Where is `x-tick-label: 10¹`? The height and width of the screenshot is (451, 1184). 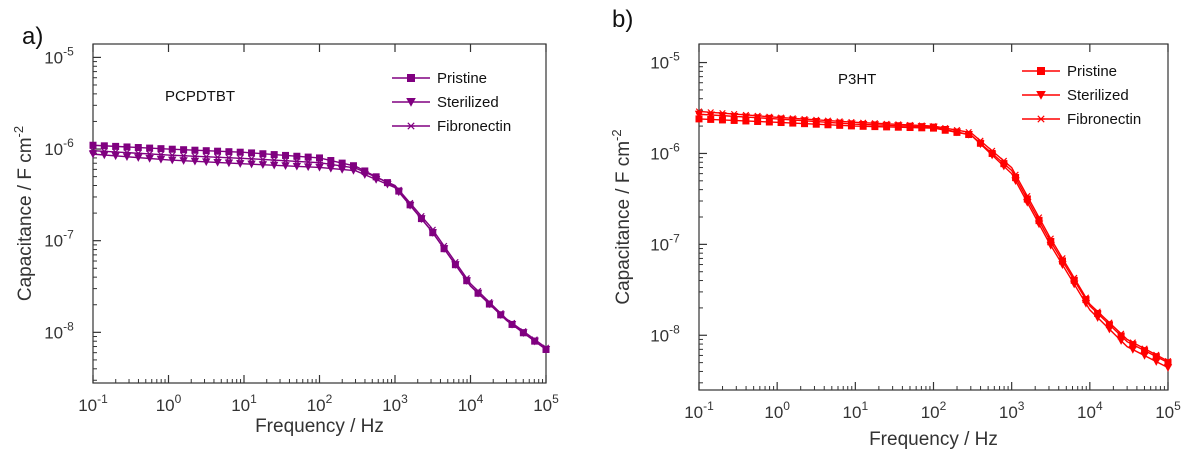 x-tick-label: 10¹ is located at coordinates (244, 403).